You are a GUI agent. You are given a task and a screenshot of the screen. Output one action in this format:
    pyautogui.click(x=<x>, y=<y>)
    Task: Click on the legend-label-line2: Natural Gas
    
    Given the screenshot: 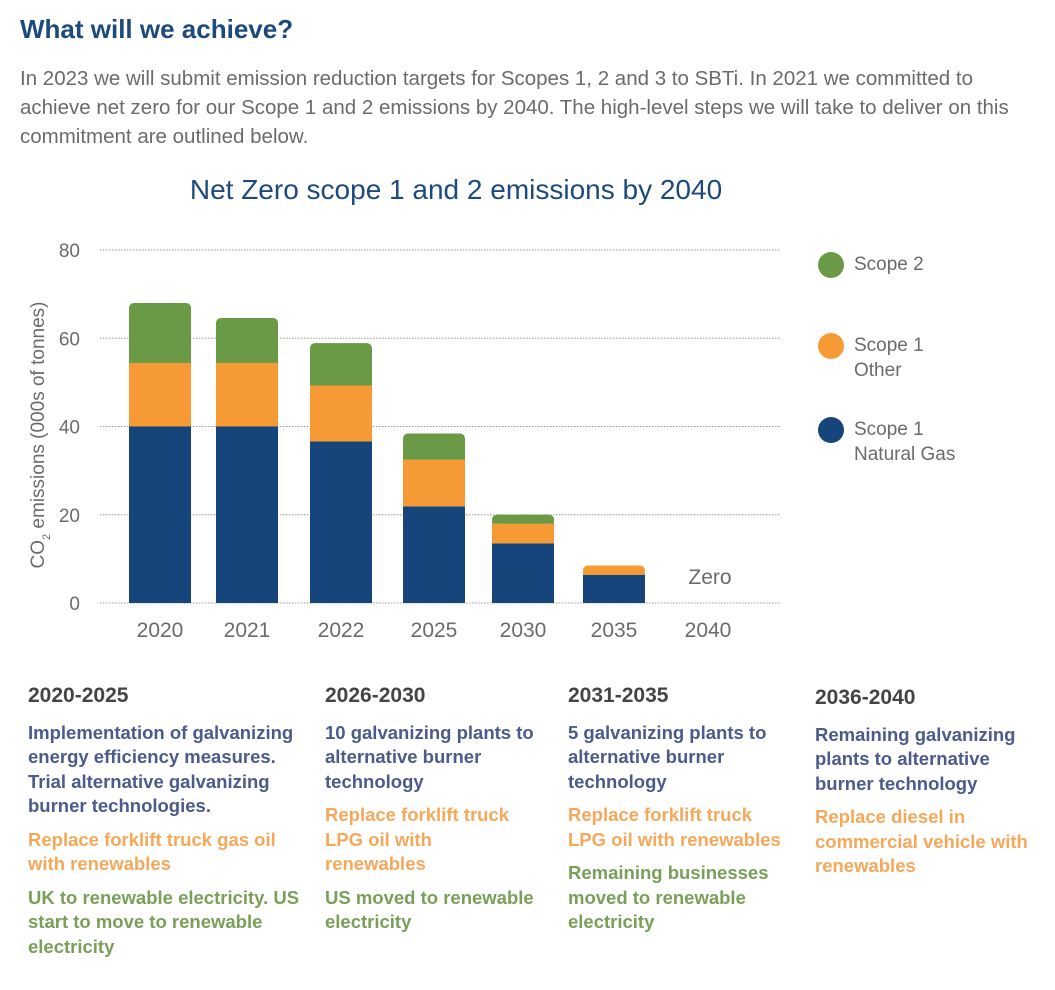 What is the action you would take?
    pyautogui.click(x=905, y=454)
    